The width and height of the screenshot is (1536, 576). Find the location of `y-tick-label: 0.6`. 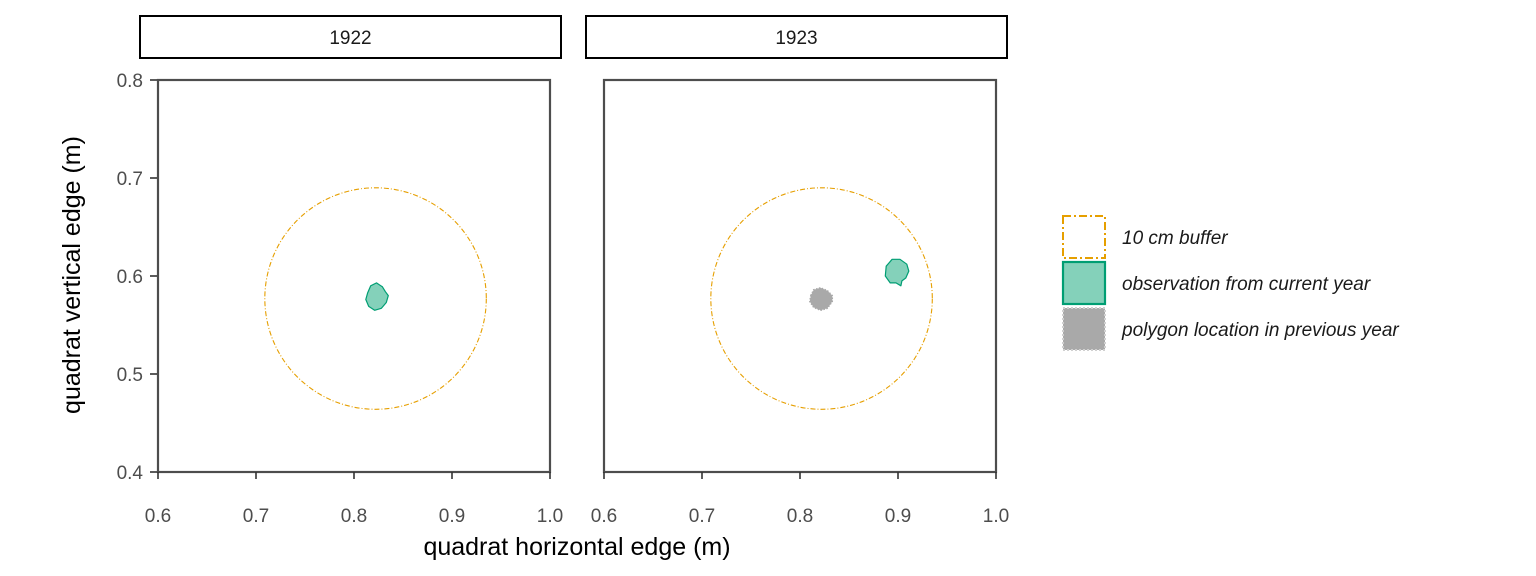

y-tick-label: 0.6 is located at coordinates (130, 277).